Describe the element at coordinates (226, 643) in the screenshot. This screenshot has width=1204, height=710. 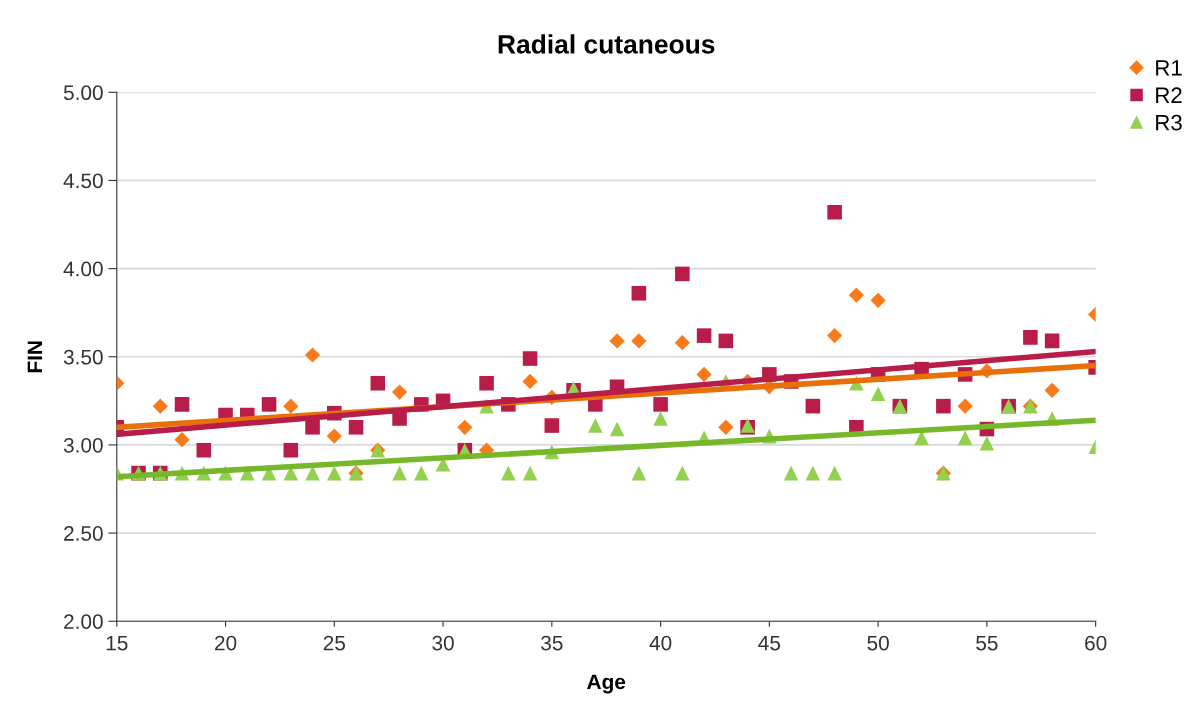
I see `x-tick-label: 20` at that location.